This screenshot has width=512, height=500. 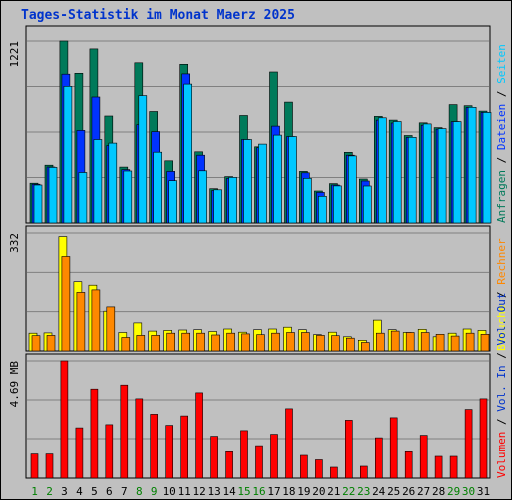 What do you see at coordinates (169, 491) in the screenshot?
I see `x-tick-label-day-10: 10` at bounding box center [169, 491].